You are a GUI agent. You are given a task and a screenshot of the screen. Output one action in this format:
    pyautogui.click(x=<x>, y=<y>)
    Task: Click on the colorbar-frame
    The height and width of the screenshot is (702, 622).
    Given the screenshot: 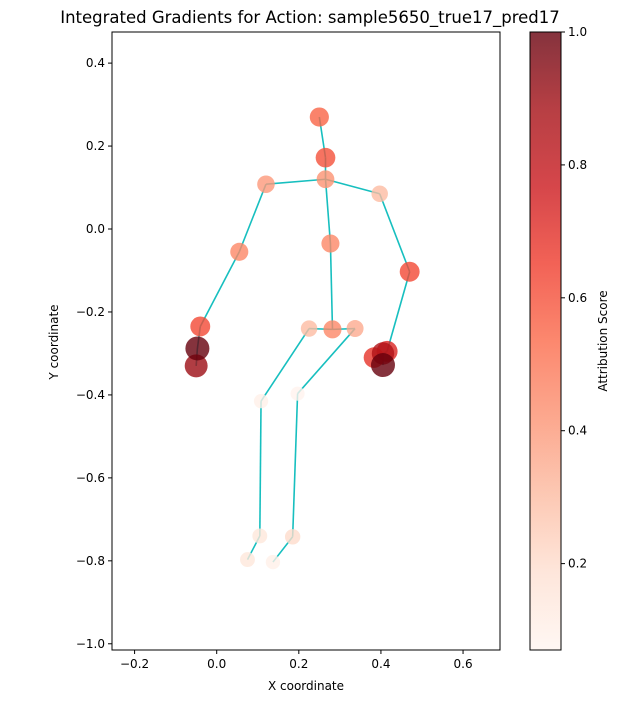 What is the action you would take?
    pyautogui.click(x=545, y=341)
    